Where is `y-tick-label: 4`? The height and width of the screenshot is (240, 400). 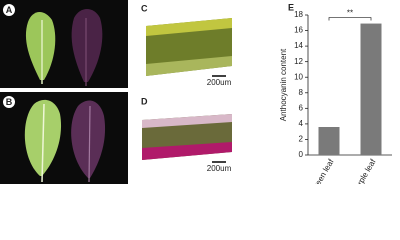
y-tick-label: 4 is located at coordinates (301, 123).